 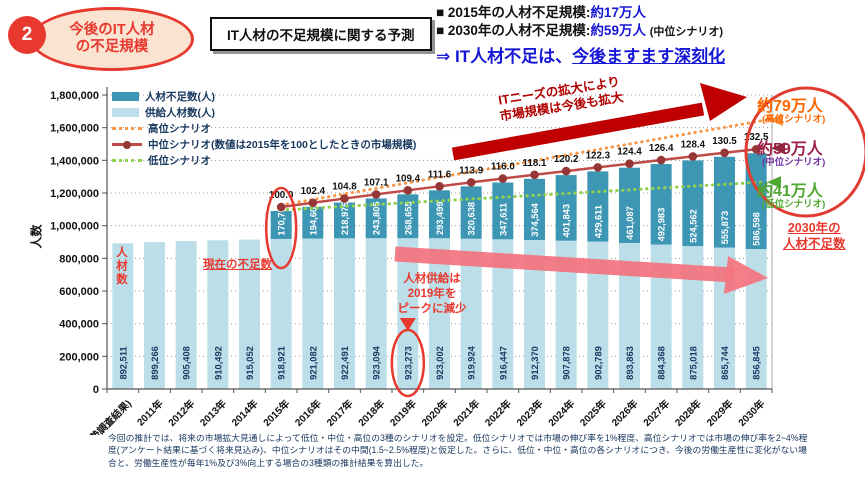 I want to click on x-tick-label: 2010年(国勢調査結果), so click(x=94, y=416).